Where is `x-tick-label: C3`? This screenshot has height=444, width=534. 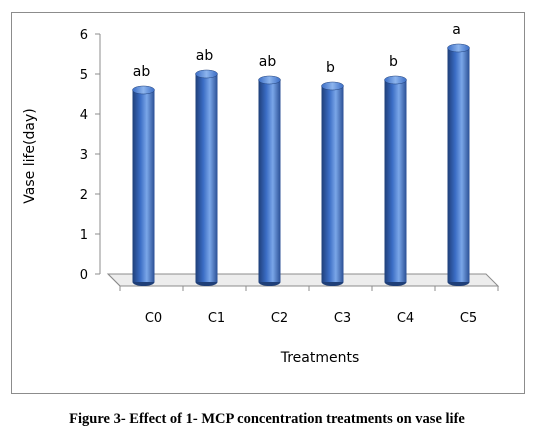
x-tick-label: C3 is located at coordinates (342, 318).